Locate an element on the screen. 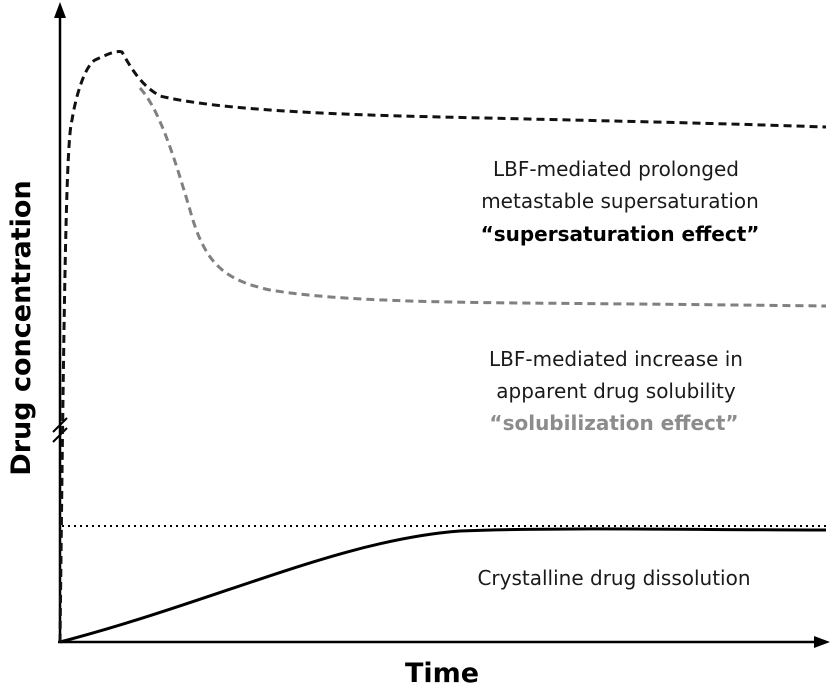  supersaturation-label-line2: metastable supersaturation is located at coordinates (620, 201).